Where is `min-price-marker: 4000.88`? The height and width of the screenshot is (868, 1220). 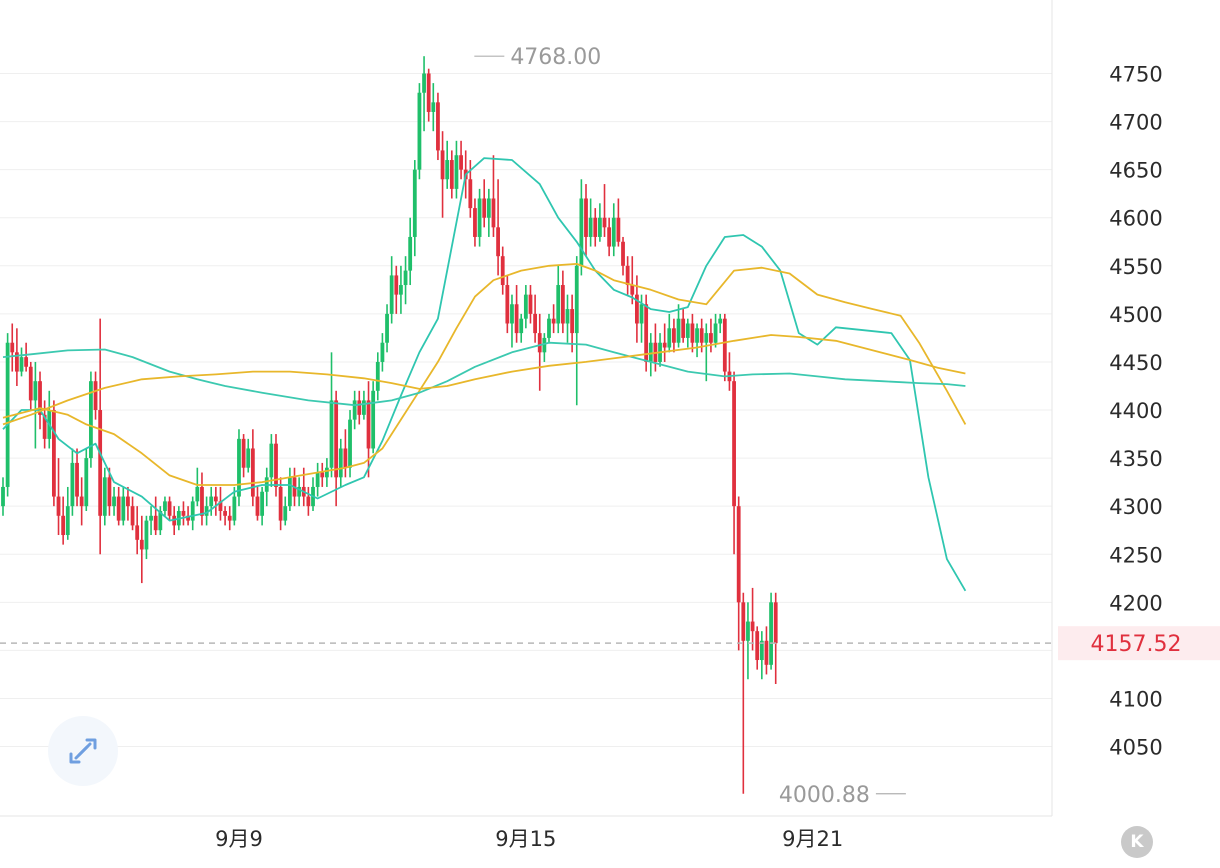
min-price-marker: 4000.88 is located at coordinates (842, 795).